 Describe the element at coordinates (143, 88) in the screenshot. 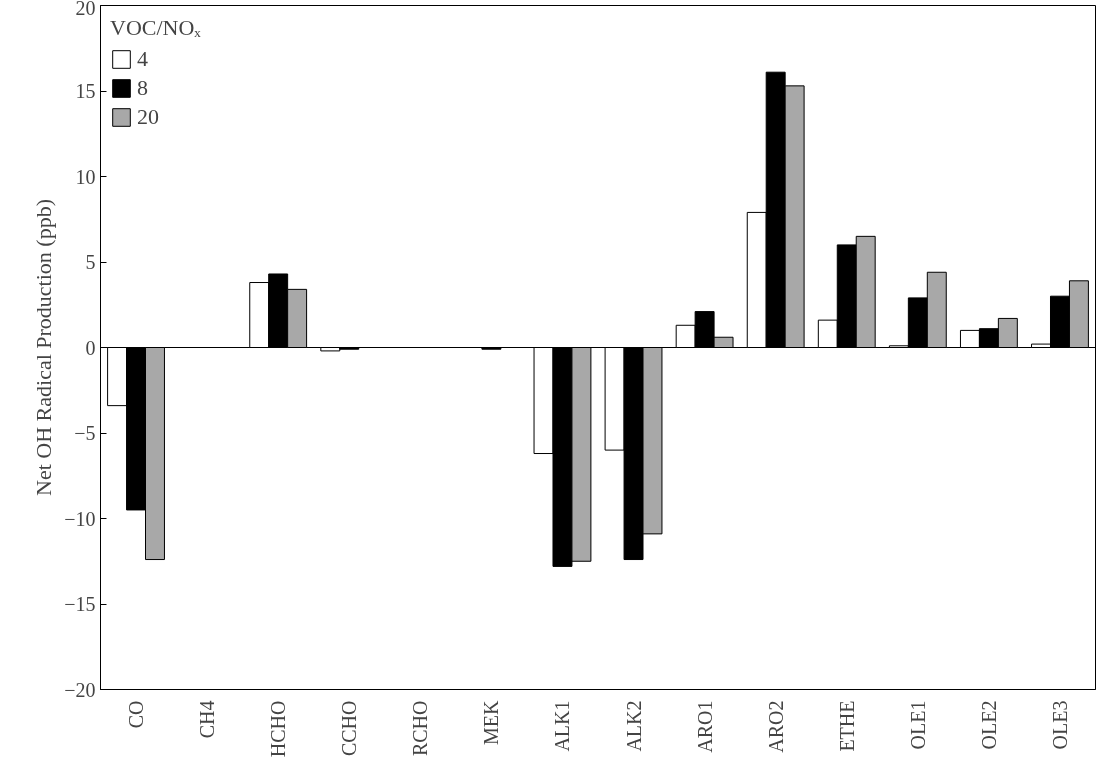

I see `legend-label: 8` at that location.